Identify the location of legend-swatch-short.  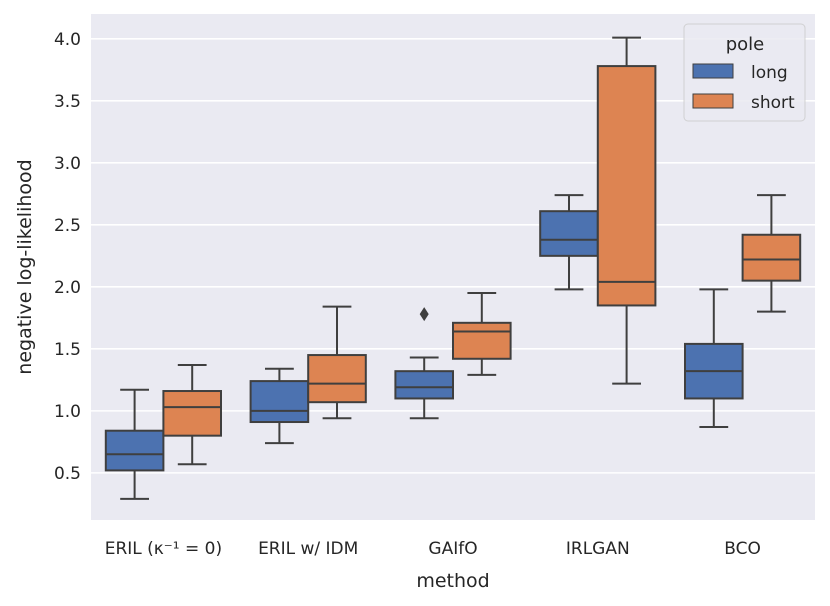
(713, 101).